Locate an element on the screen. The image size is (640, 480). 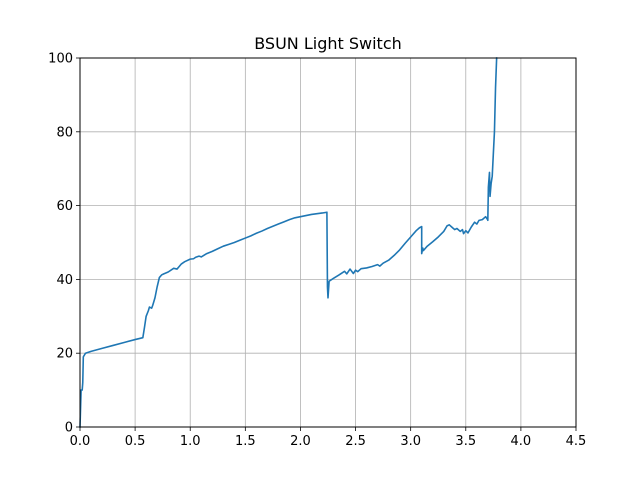
x-tick-label: 2.5 is located at coordinates (355, 441).